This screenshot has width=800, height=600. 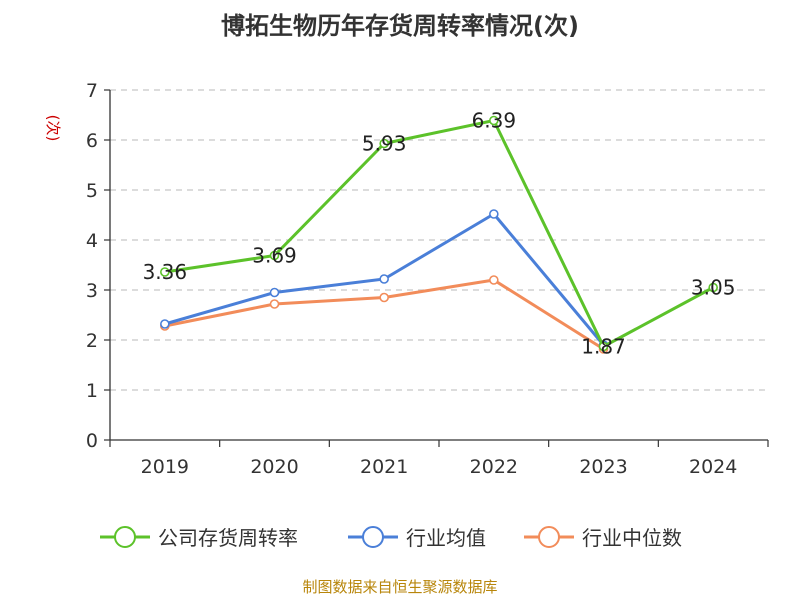 What do you see at coordinates (92, 241) in the screenshot?
I see `y-tick-label-4: 4` at bounding box center [92, 241].